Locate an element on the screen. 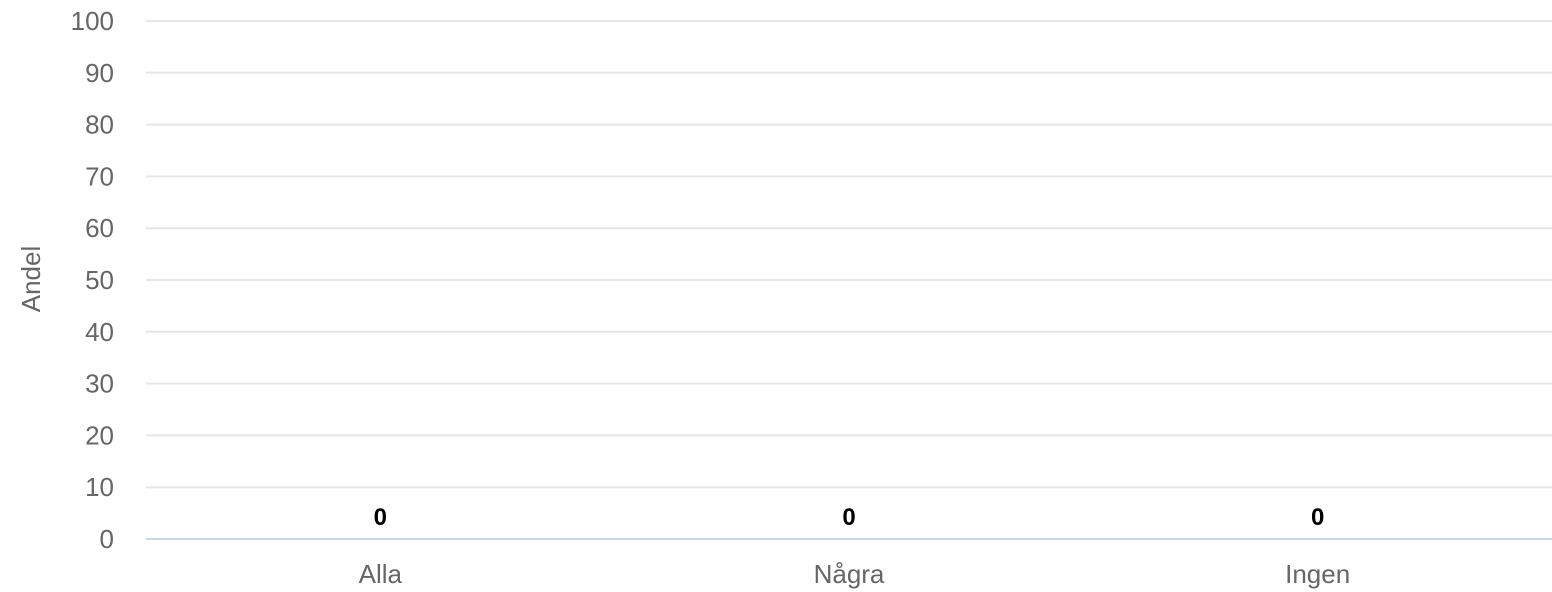 The height and width of the screenshot is (592, 1552). y-tick-label: 70 is located at coordinates (99, 176).